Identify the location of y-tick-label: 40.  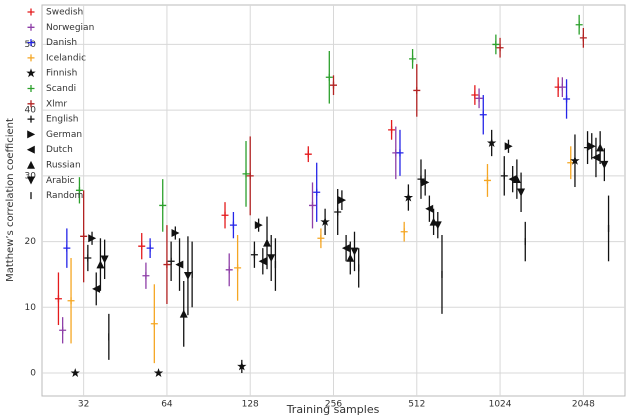
(31, 111).